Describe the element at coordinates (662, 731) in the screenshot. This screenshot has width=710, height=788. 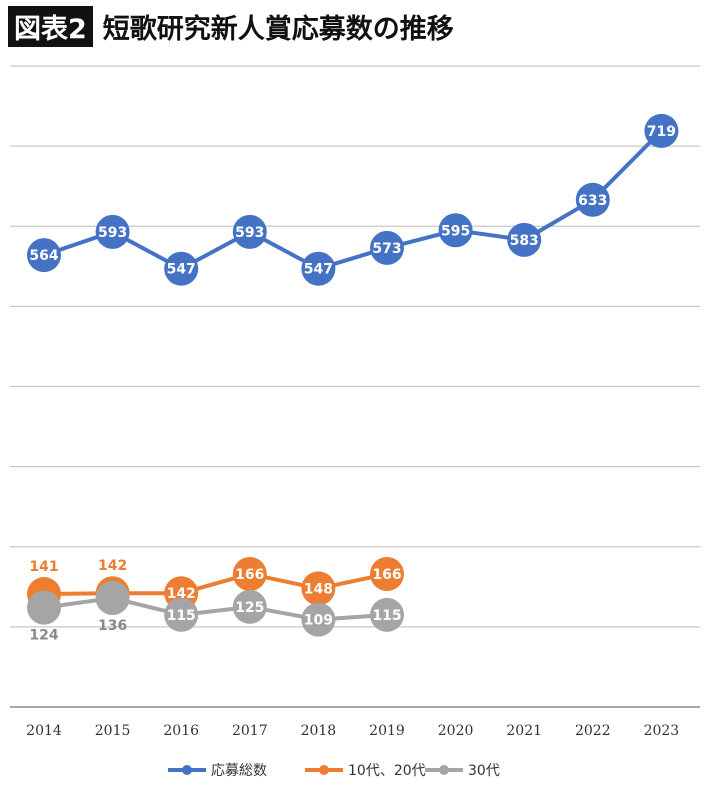
I see `x-tick-label: 2023` at that location.